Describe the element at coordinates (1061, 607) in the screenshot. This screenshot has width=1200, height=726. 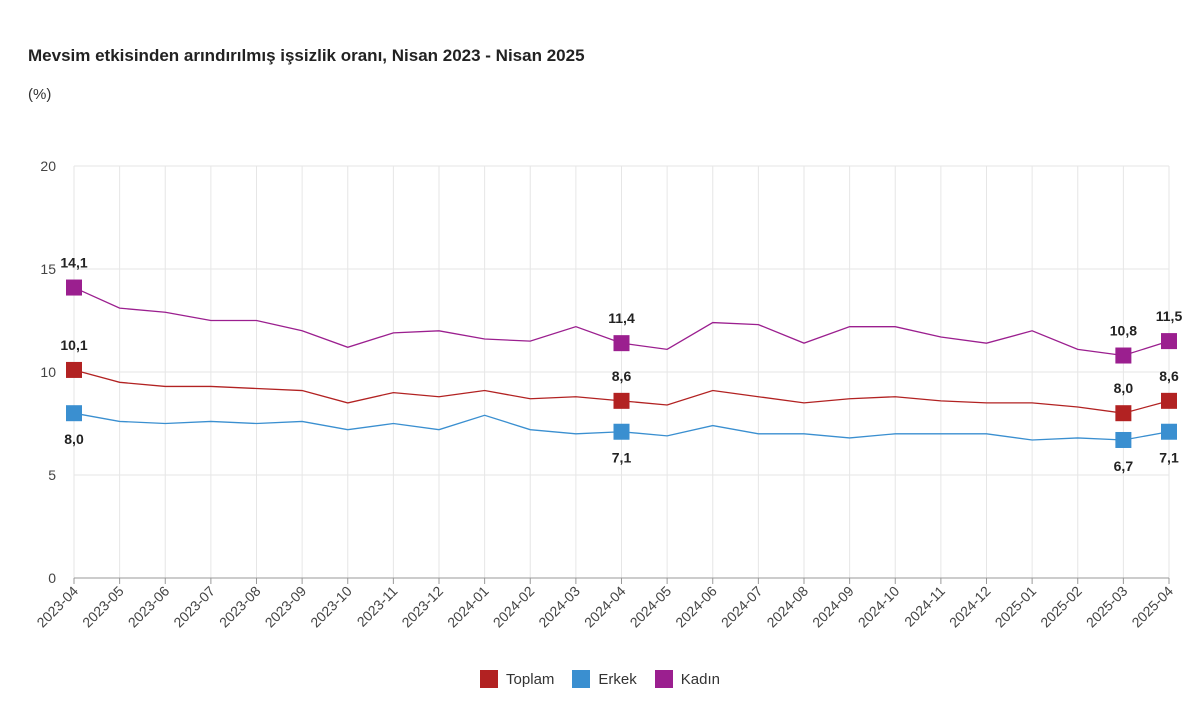
I see `x-tick-label: 2025-02` at that location.